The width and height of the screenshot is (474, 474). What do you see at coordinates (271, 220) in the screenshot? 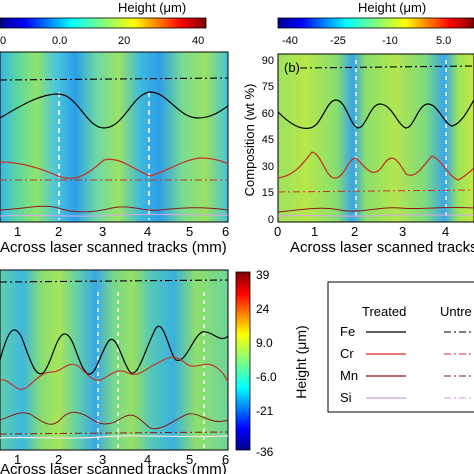
I see `y-tick-label: 0` at bounding box center [271, 220].